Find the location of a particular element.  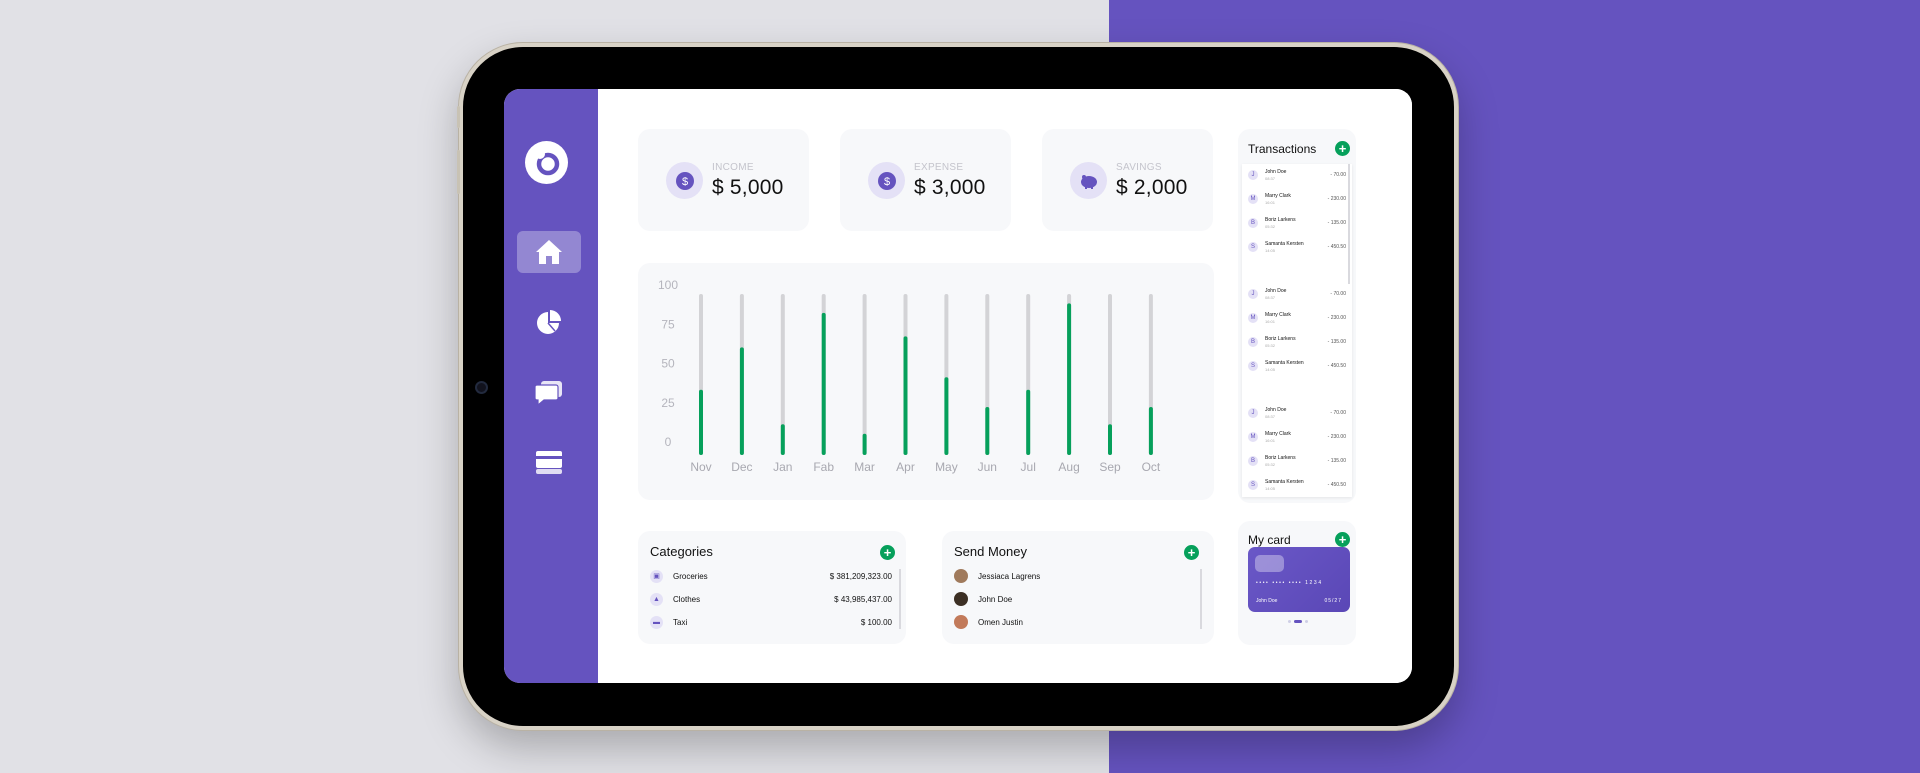

app-logo-icon is located at coordinates (546, 162).